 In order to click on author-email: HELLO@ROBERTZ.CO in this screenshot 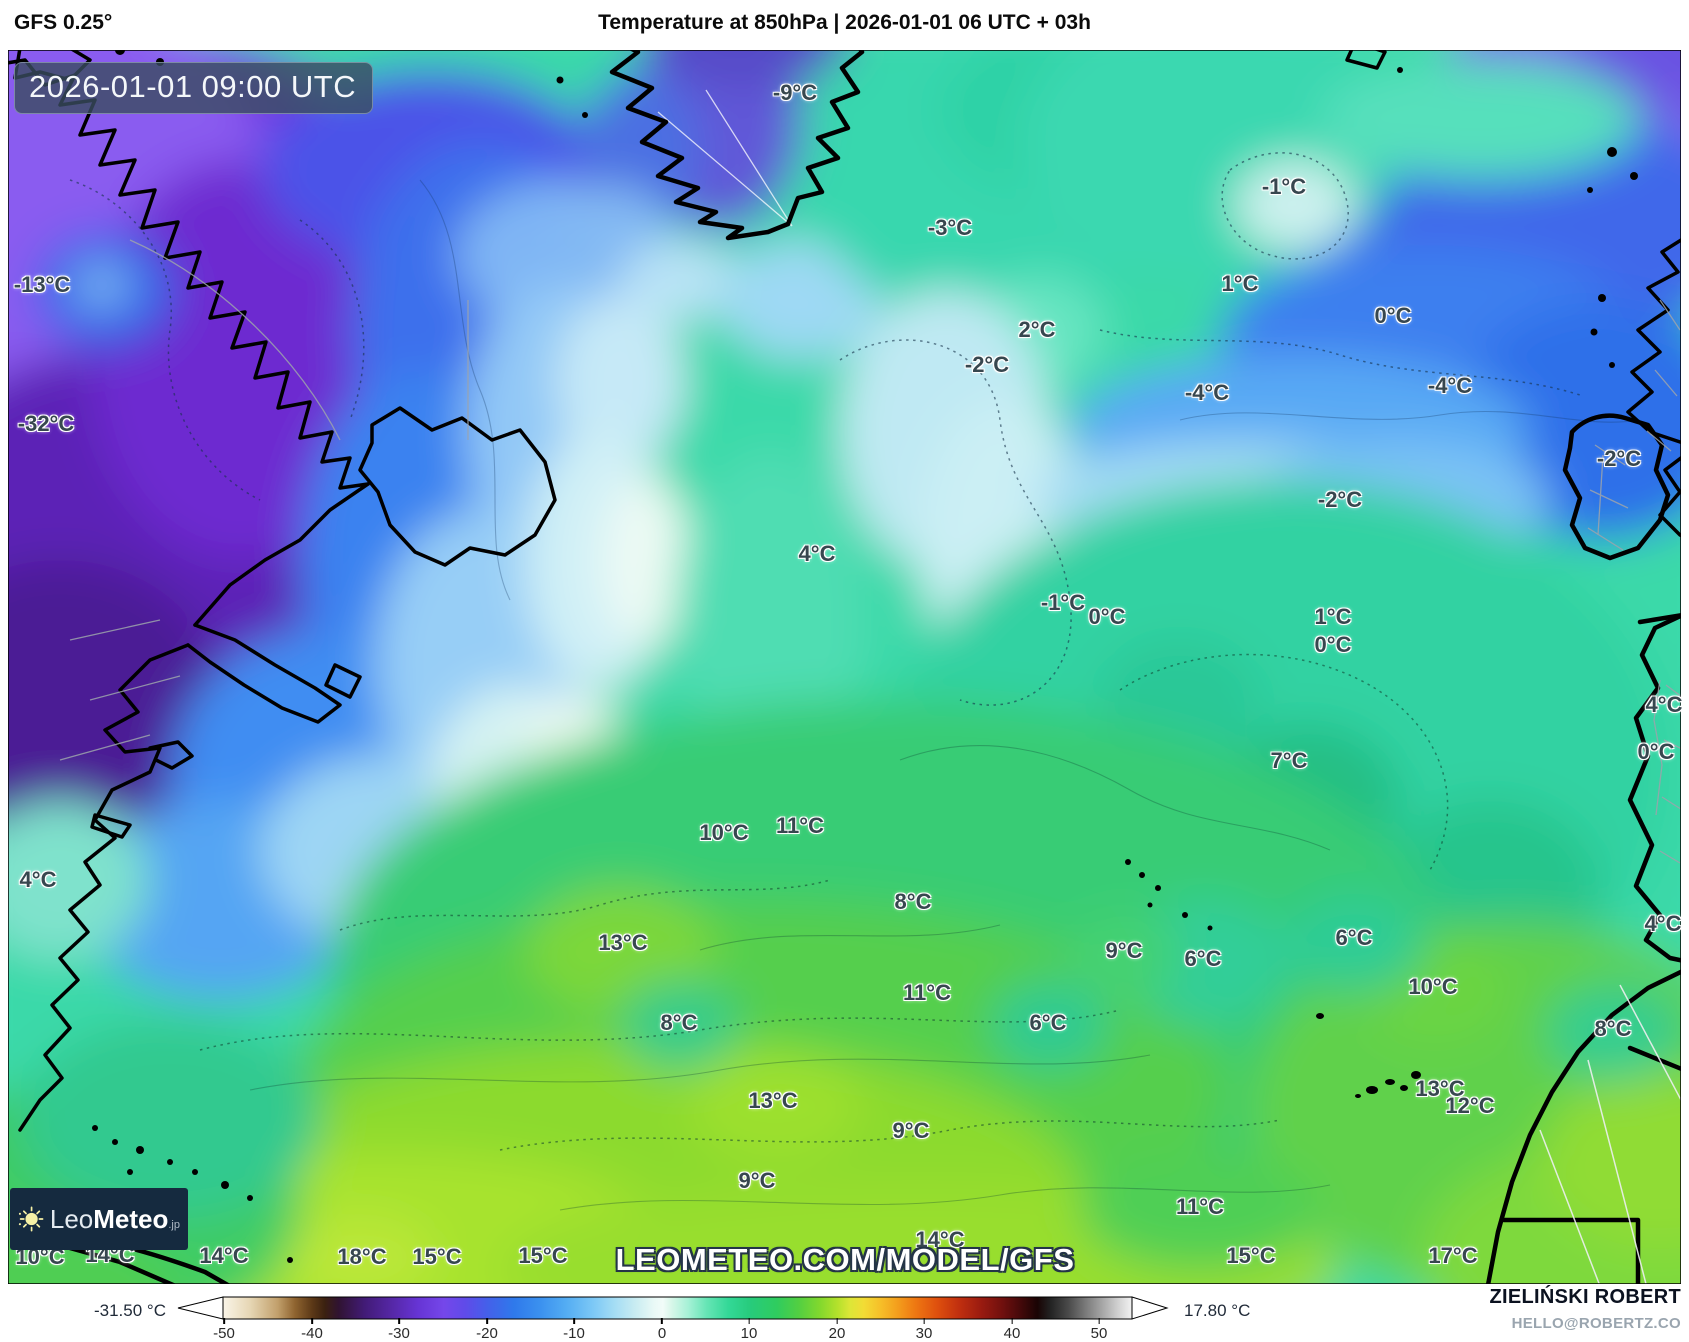, I will do `click(1596, 1323)`.